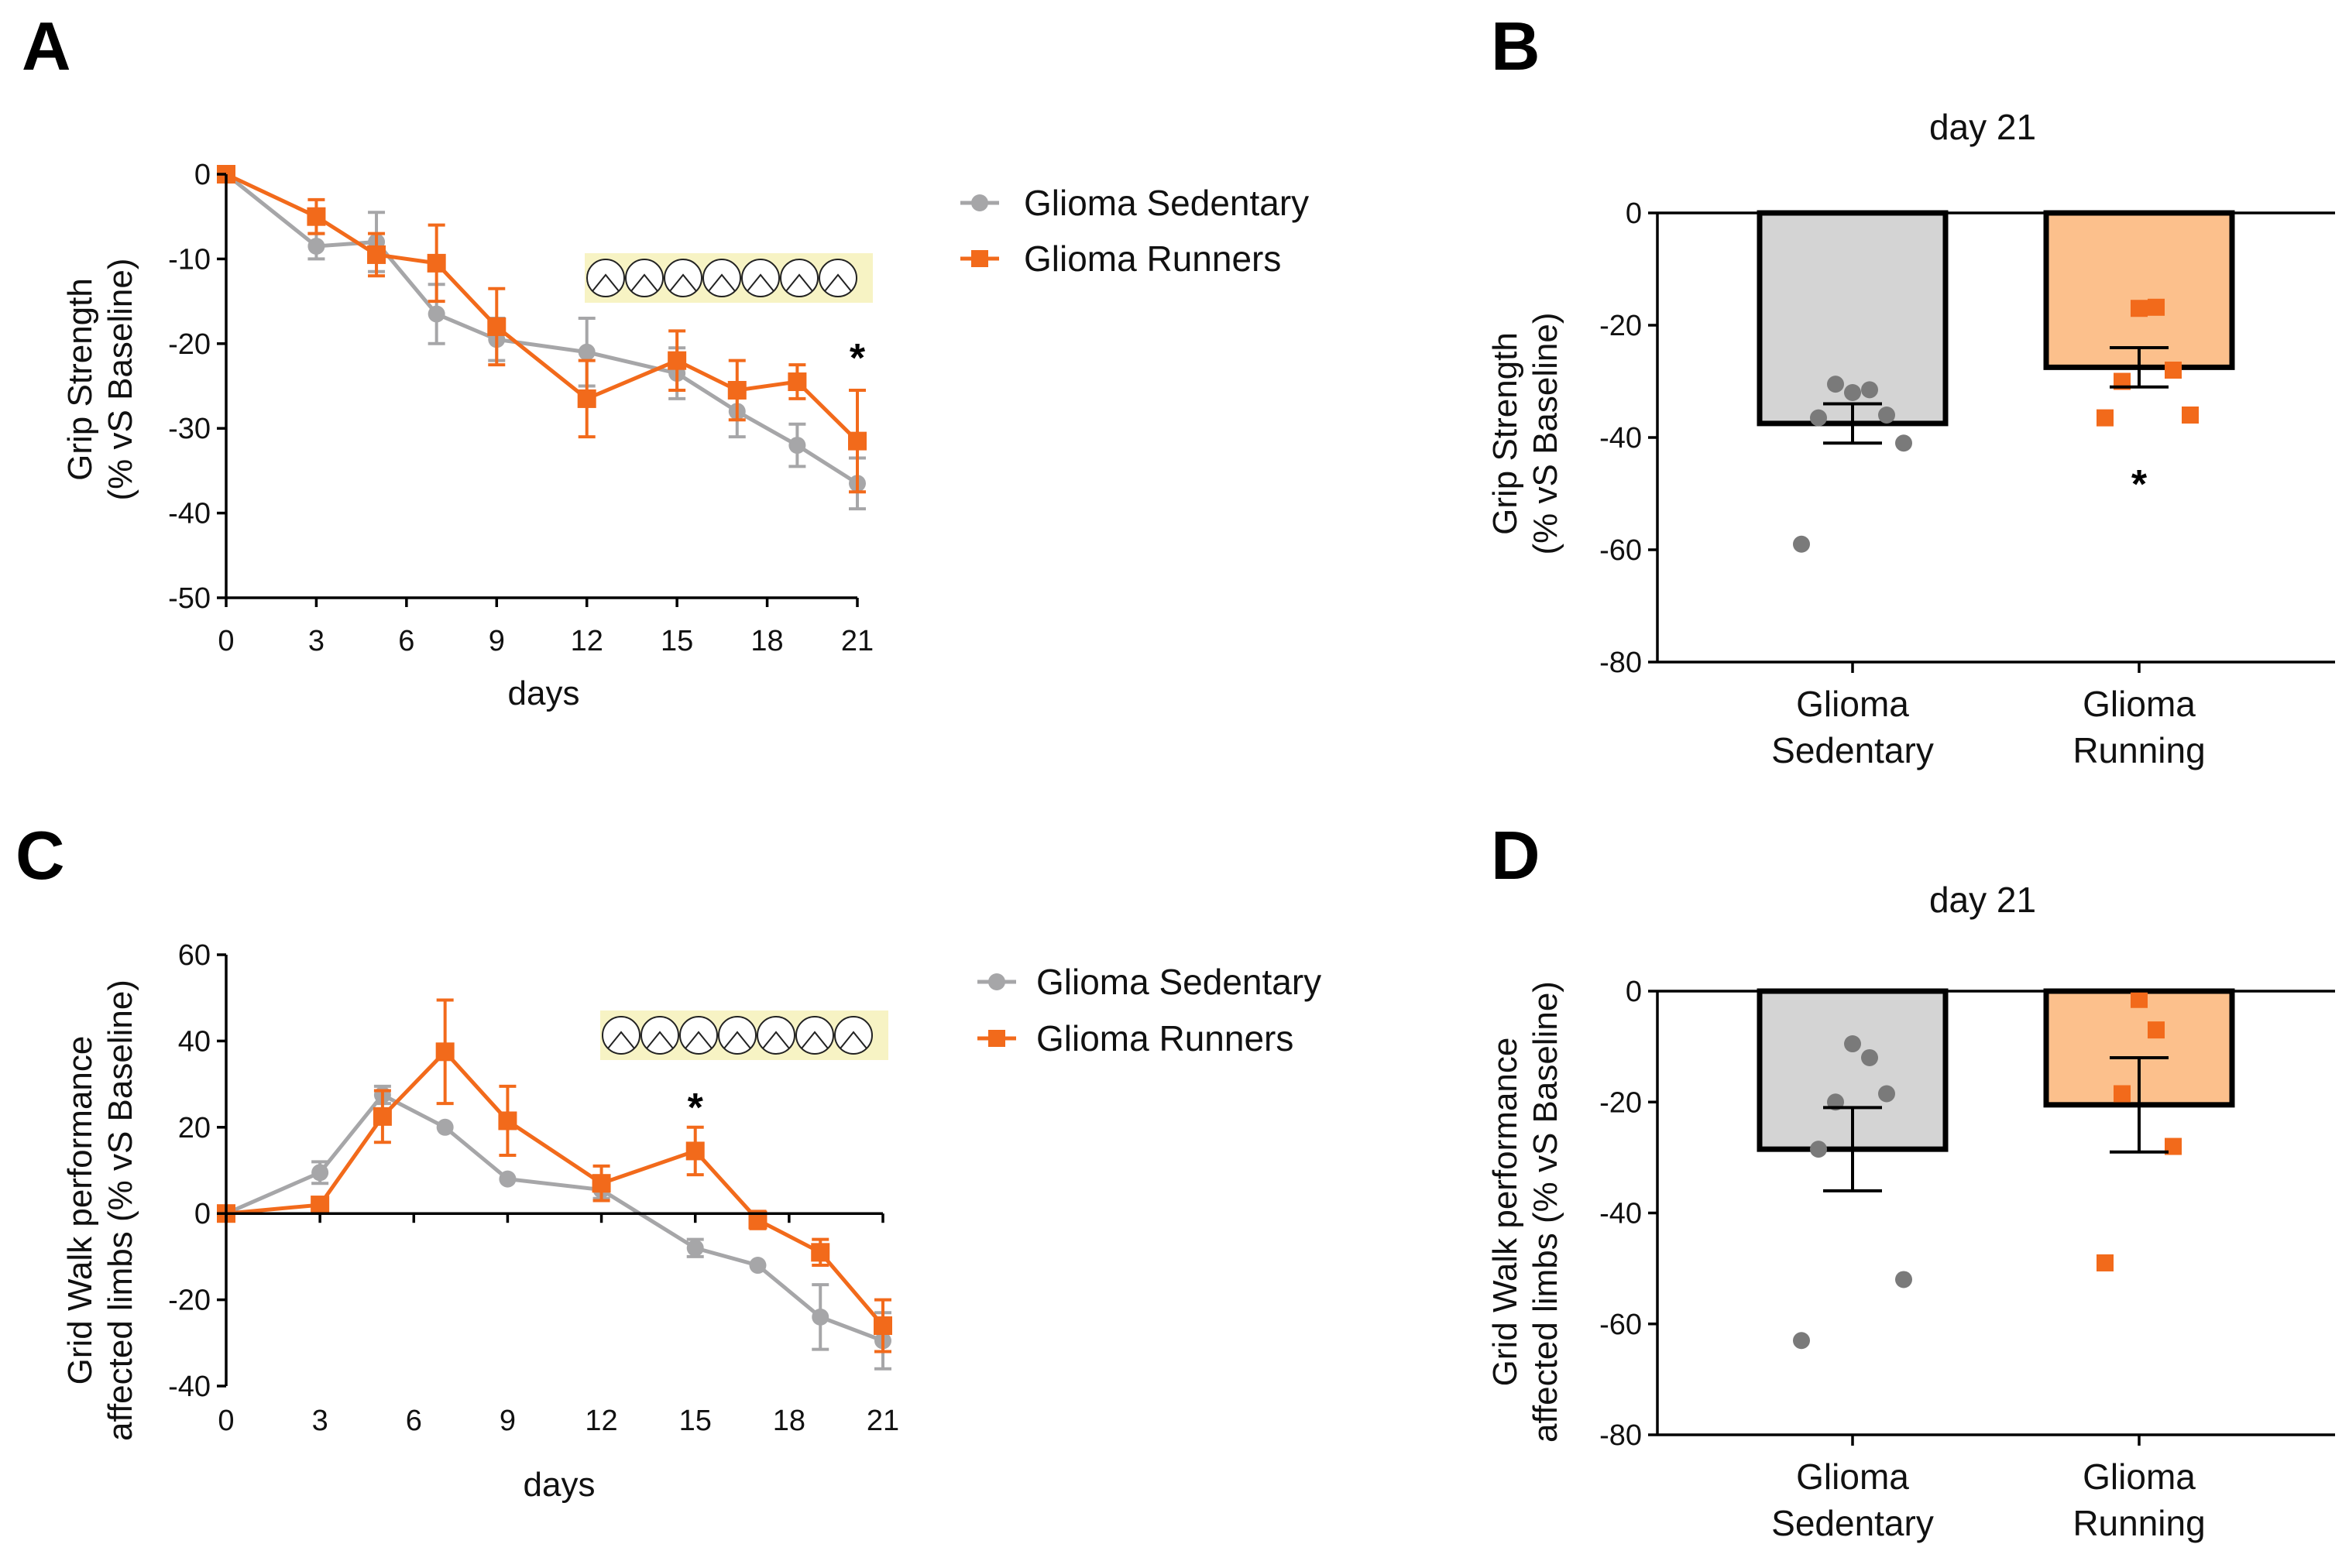  Describe the element at coordinates (857, 641) in the screenshot. I see `x-tick-label: 21` at that location.